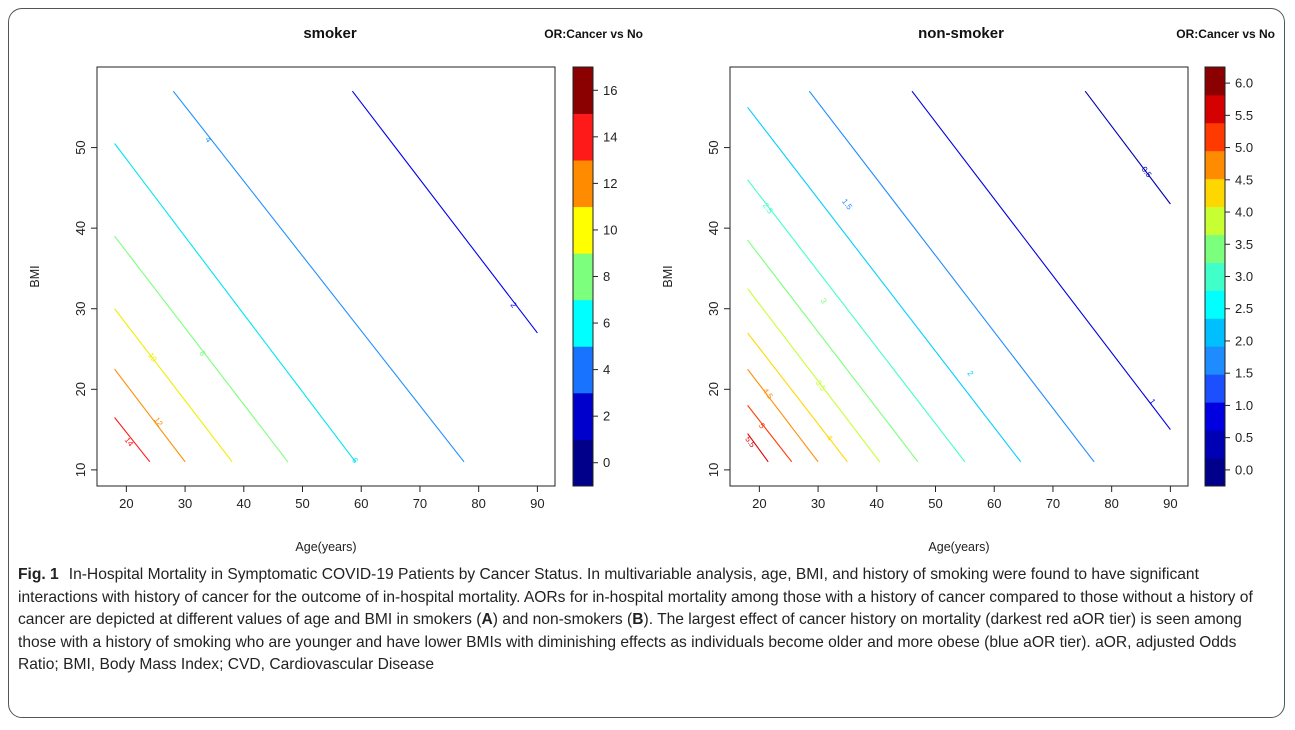 The width and height of the screenshot is (1295, 730). What do you see at coordinates (961, 33) in the screenshot?
I see `chart-title: non-smoker` at bounding box center [961, 33].